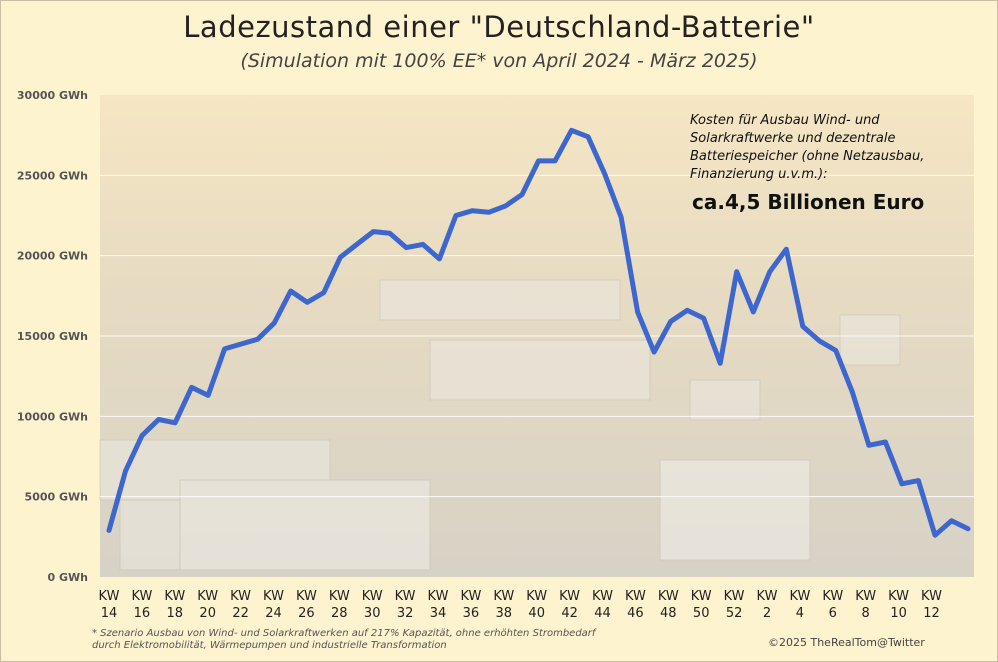 The image size is (998, 662). What do you see at coordinates (306, 605) in the screenshot?
I see `x-tick-label: KW 26` at bounding box center [306, 605].